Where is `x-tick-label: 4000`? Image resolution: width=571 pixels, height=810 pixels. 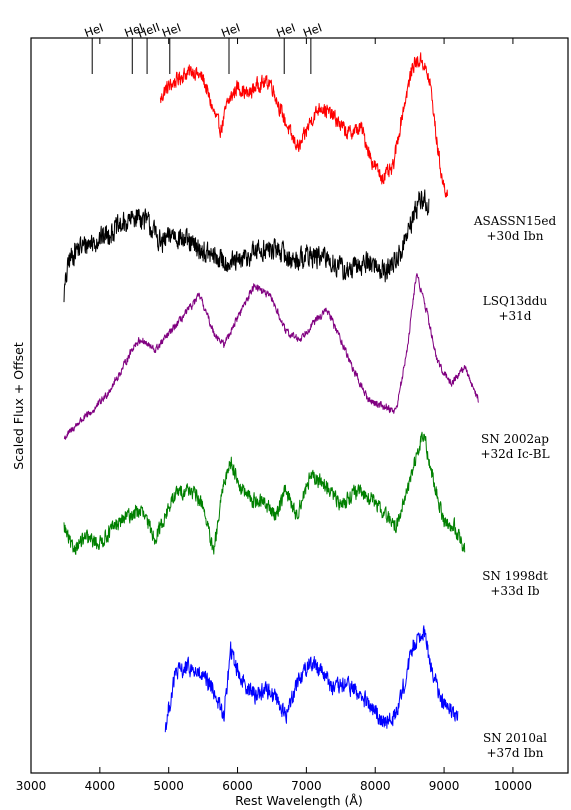
x-tick-label: 4000 is located at coordinates (100, 786).